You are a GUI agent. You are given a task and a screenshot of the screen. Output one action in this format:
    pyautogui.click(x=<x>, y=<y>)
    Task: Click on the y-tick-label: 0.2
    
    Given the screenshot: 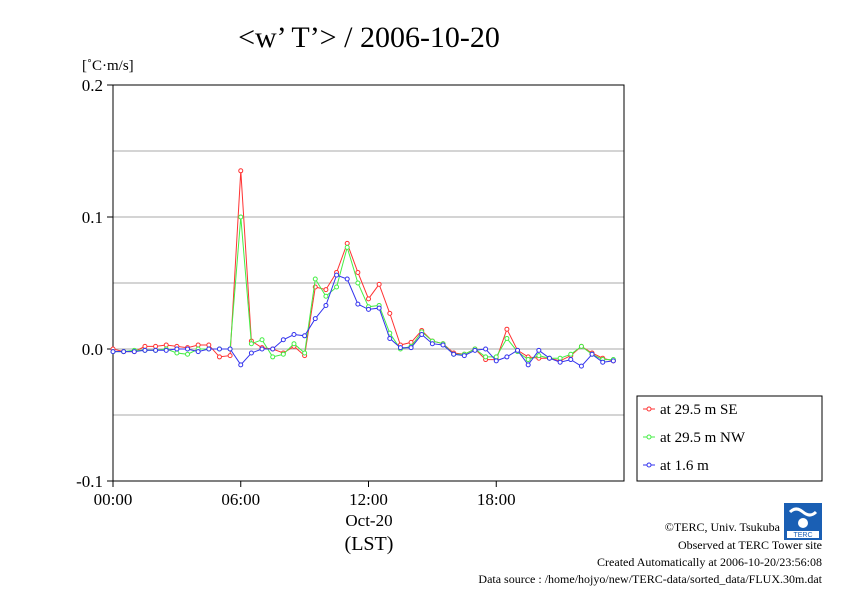 What is the action you would take?
    pyautogui.click(x=92, y=85)
    